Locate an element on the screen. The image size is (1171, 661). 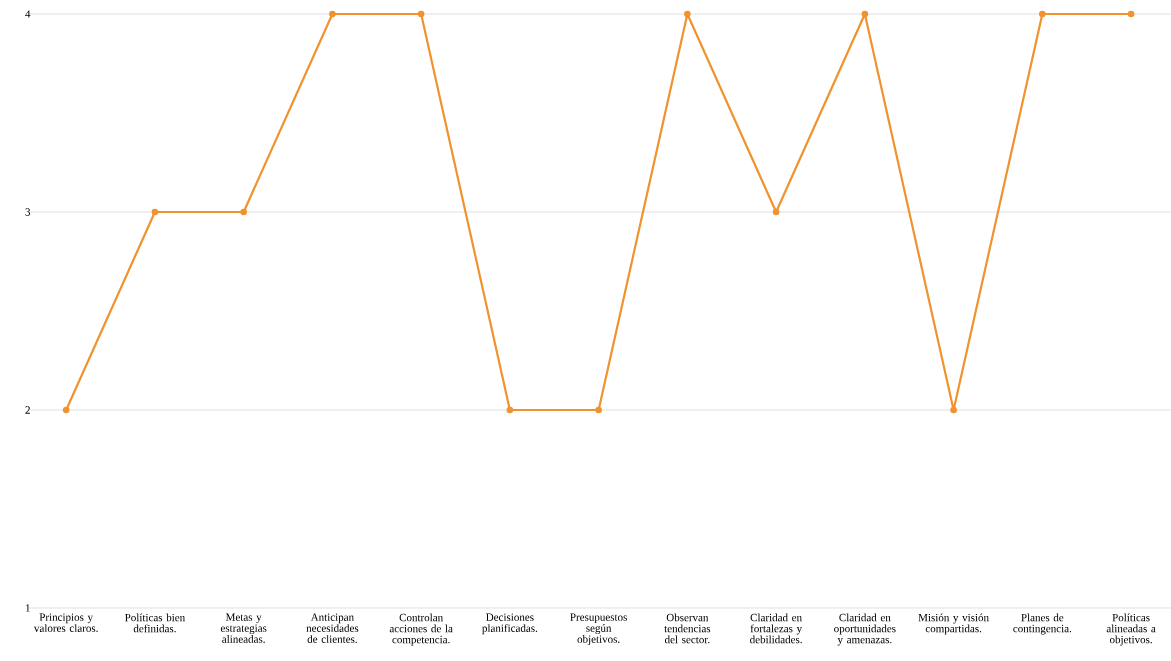
x-tick-label: Políticas alineadas a objetivos. is located at coordinates (1131, 629).